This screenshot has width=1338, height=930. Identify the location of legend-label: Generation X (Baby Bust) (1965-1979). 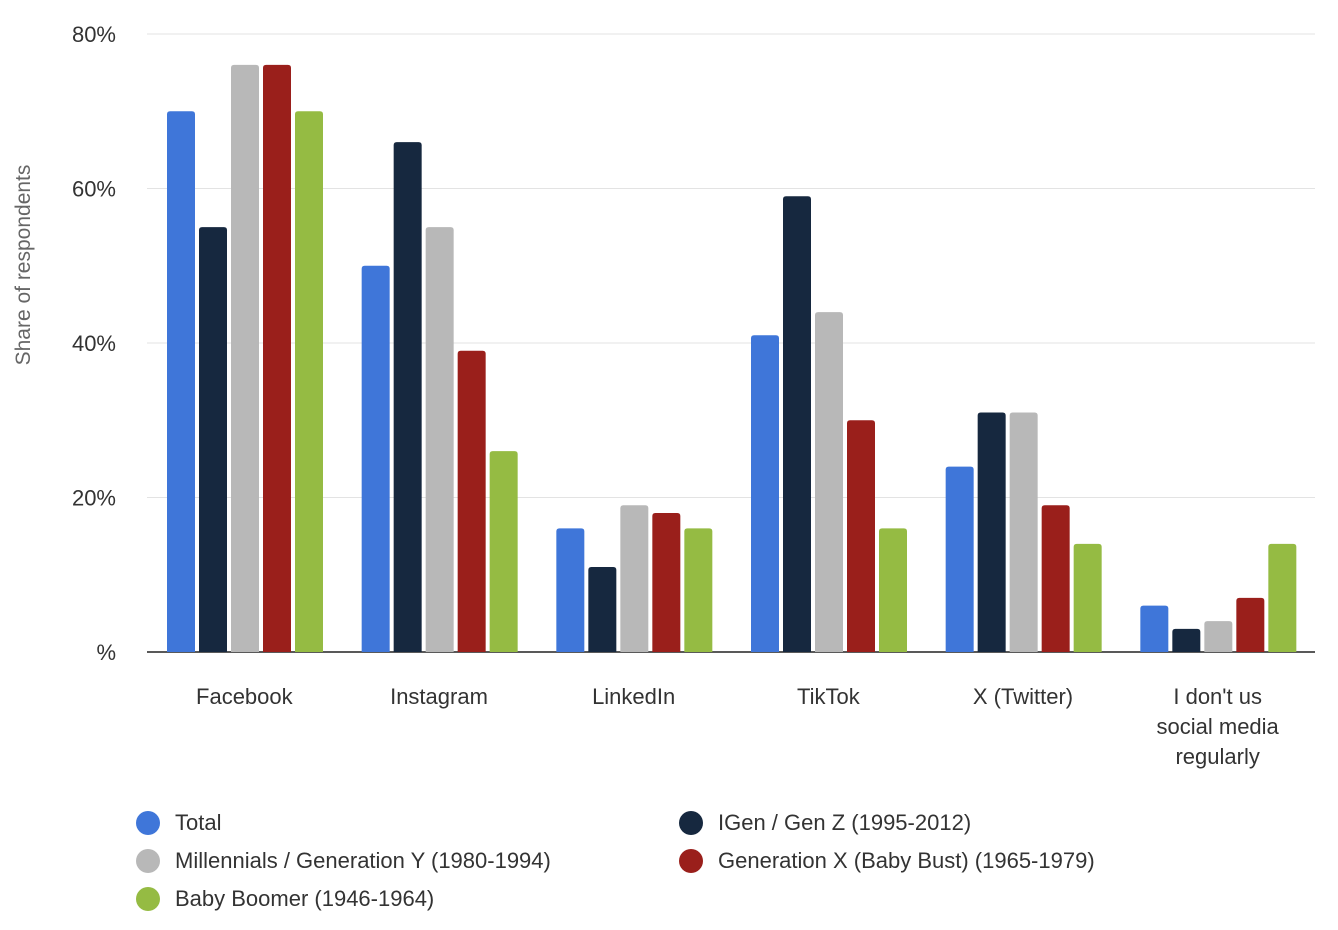
(906, 860).